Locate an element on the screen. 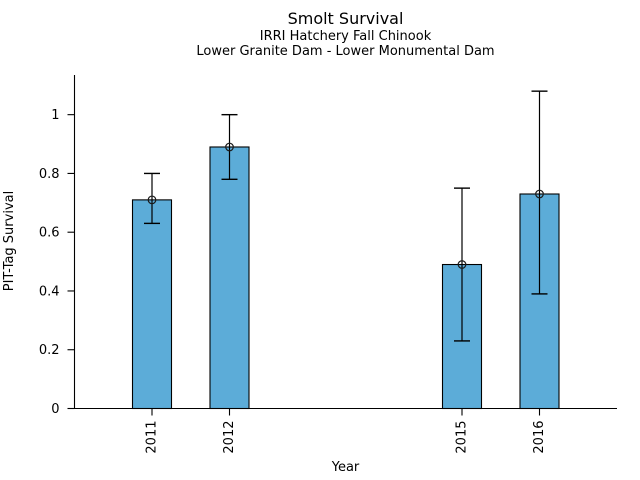 The height and width of the screenshot is (480, 640). point-marker-2012 is located at coordinates (229, 147).